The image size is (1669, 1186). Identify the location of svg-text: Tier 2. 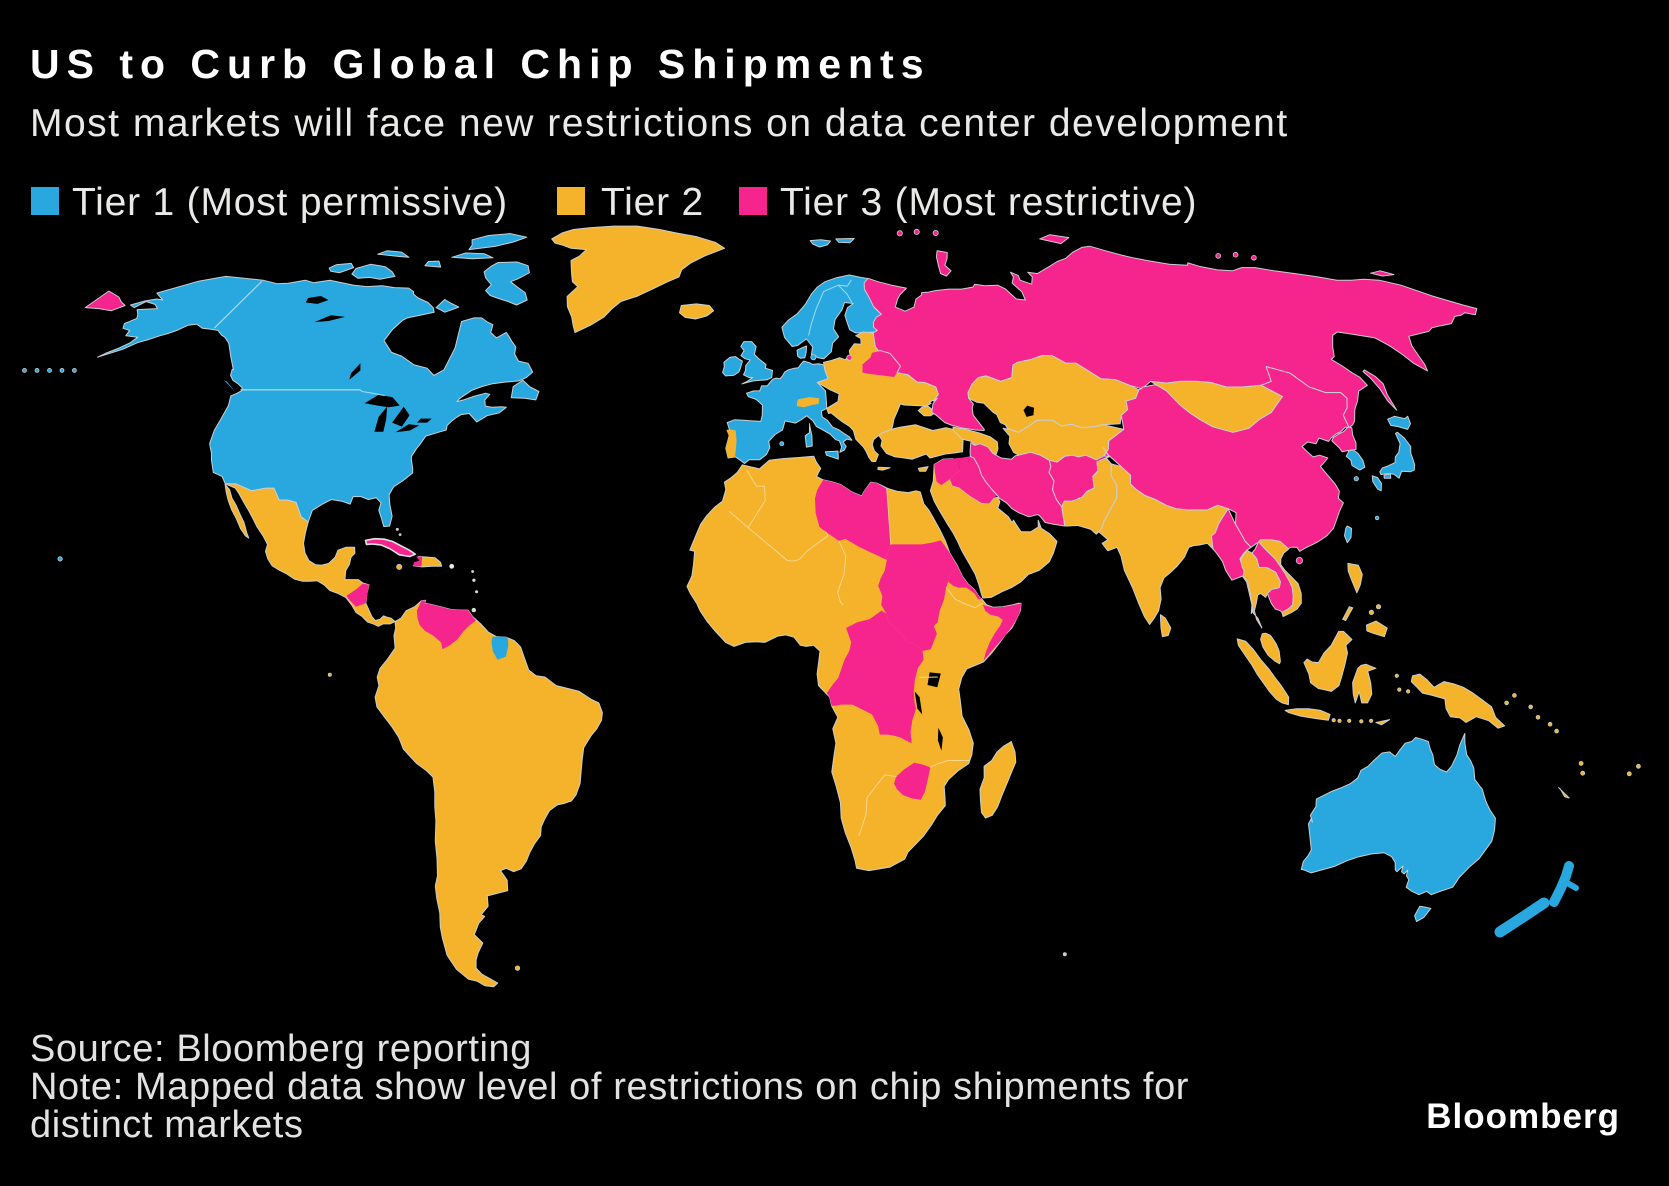
(652, 202).